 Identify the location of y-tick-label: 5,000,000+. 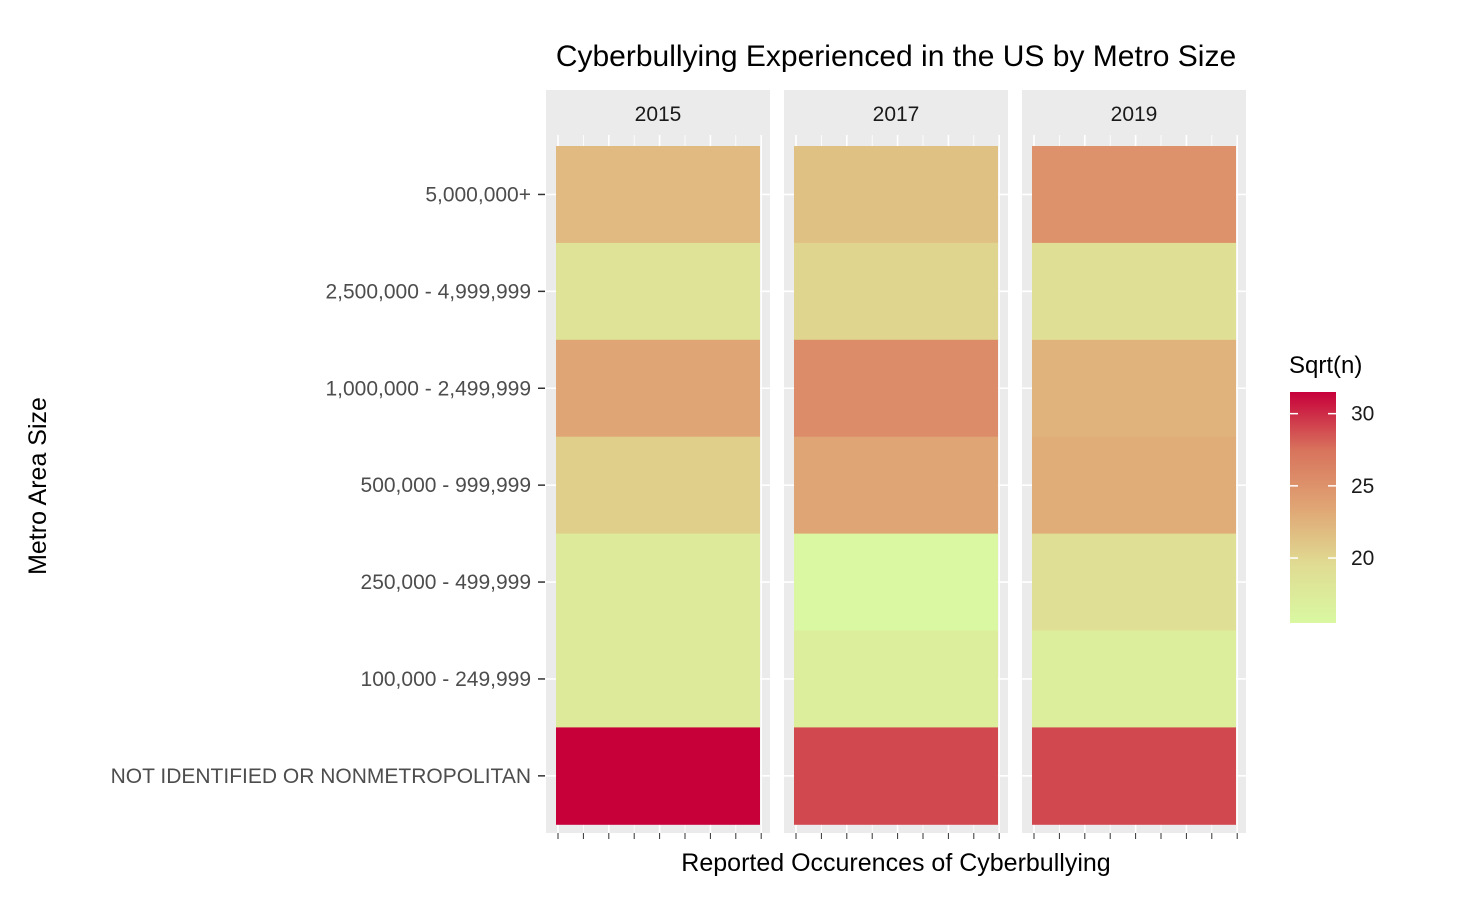
(478, 194).